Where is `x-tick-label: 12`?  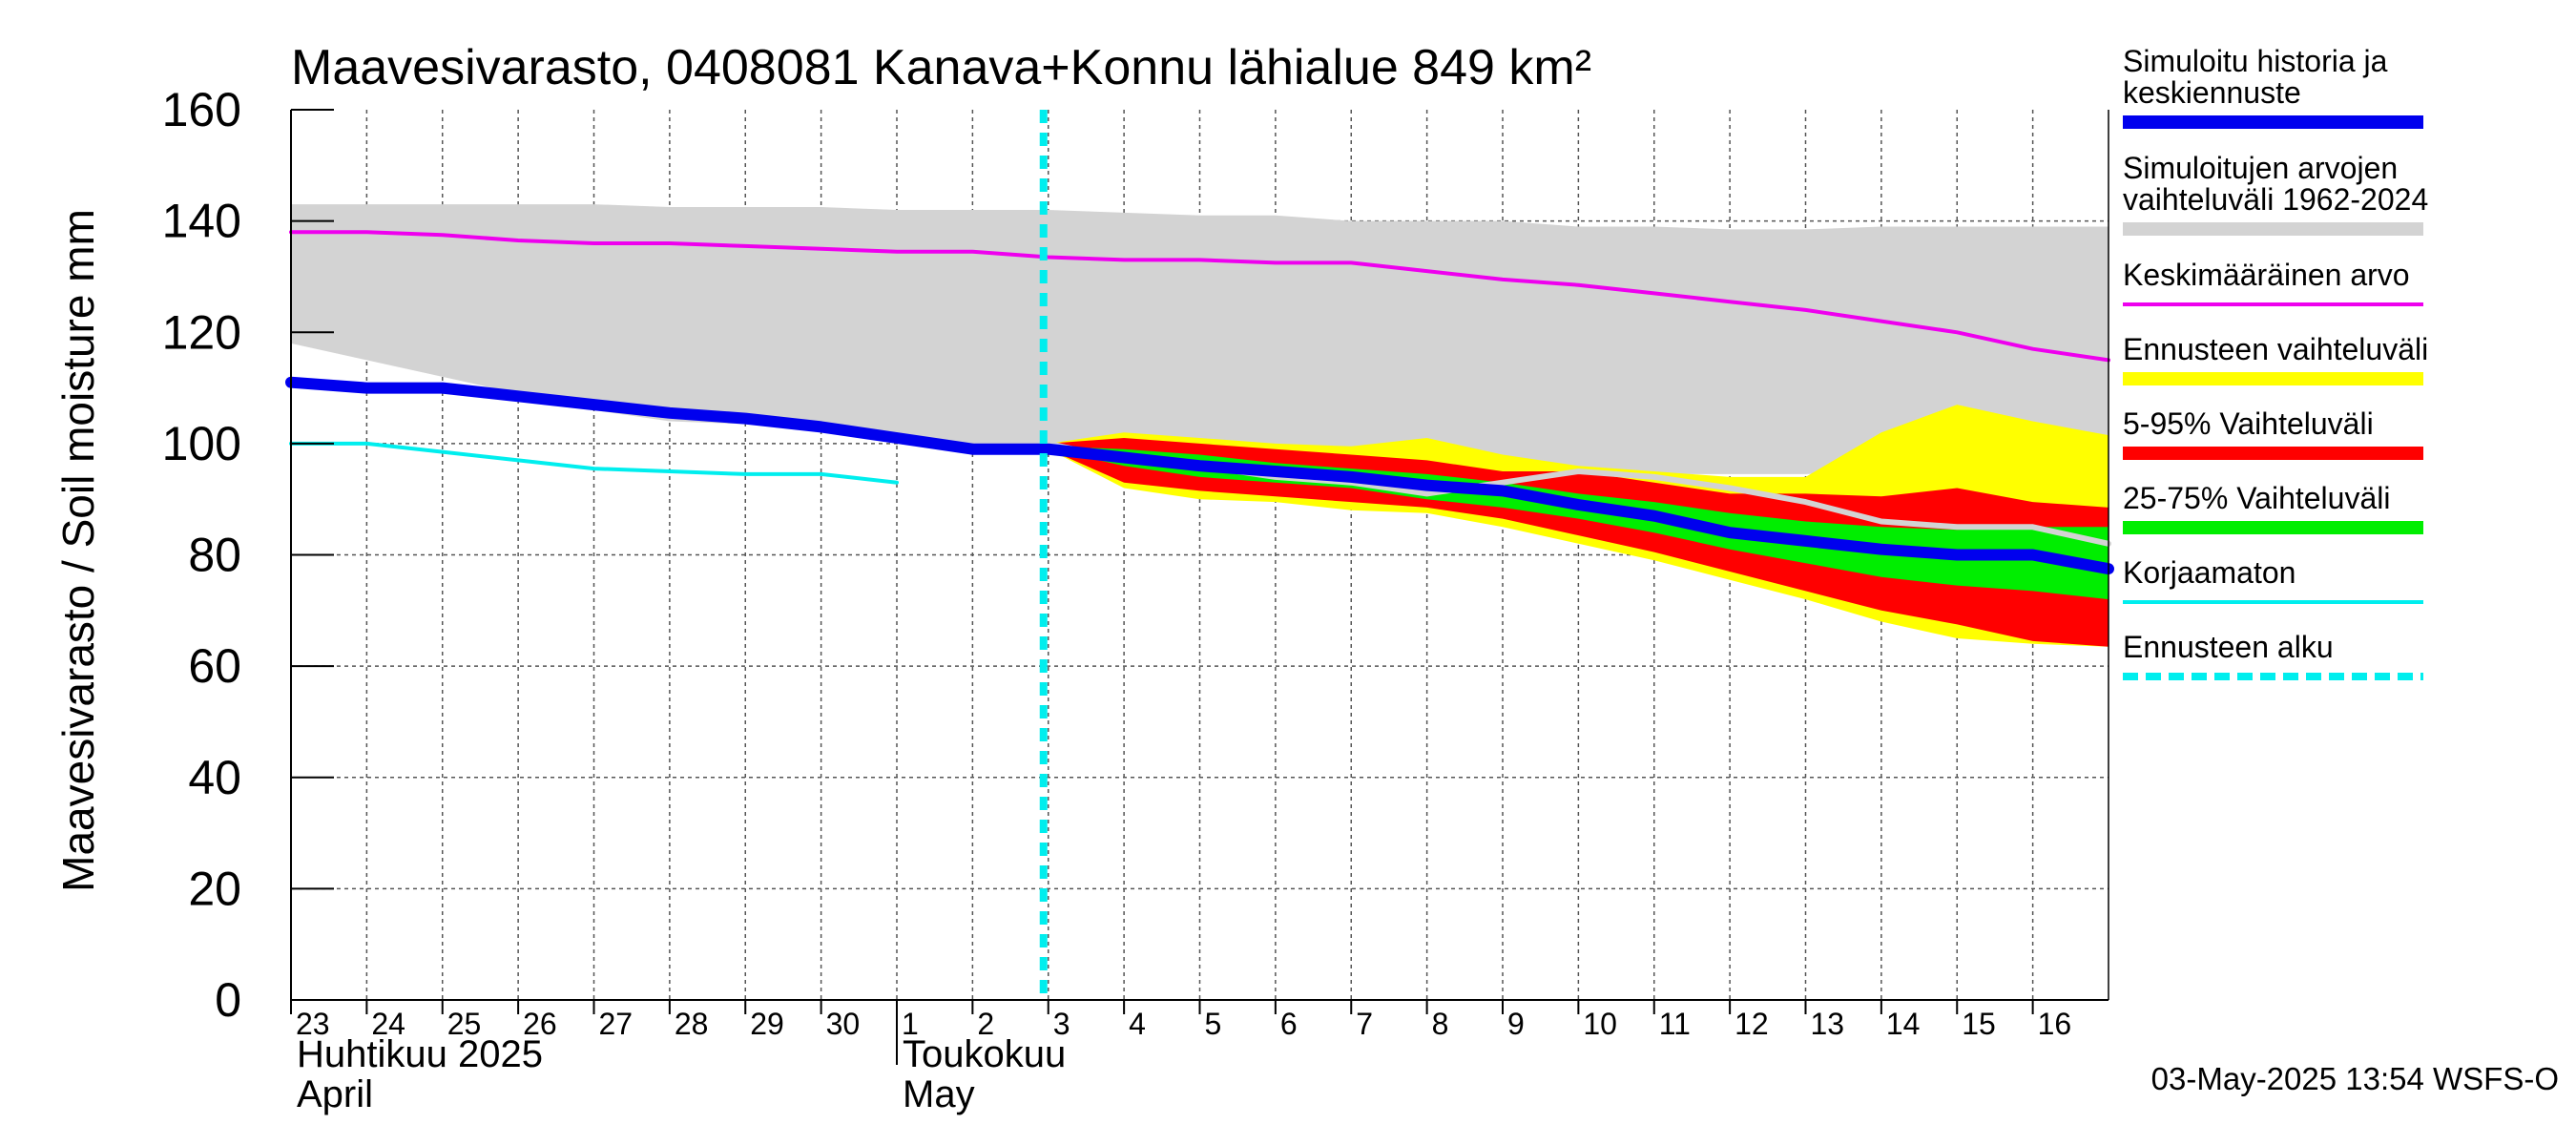
x-tick-label: 12 is located at coordinates (1752, 1024).